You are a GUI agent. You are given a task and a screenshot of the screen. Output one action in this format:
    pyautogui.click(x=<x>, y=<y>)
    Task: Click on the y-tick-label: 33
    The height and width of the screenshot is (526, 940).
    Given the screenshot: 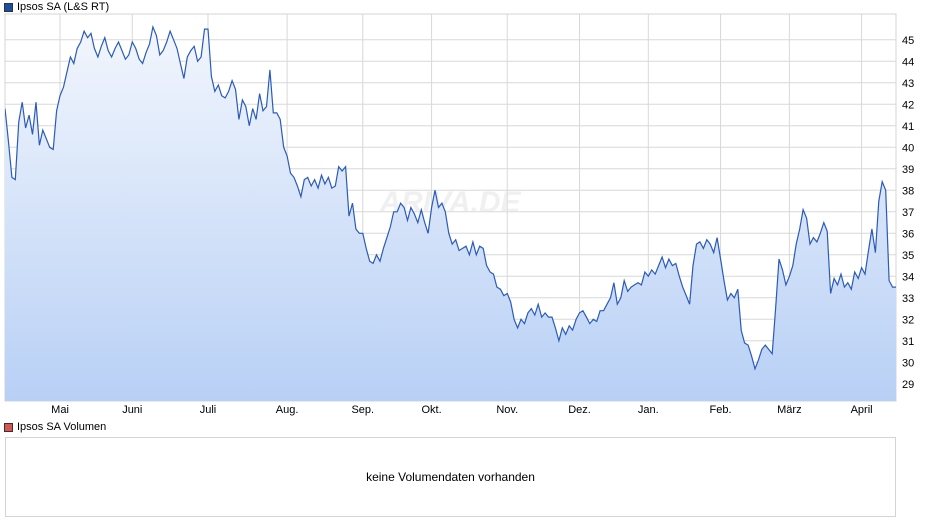 What is the action you would take?
    pyautogui.click(x=908, y=299)
    